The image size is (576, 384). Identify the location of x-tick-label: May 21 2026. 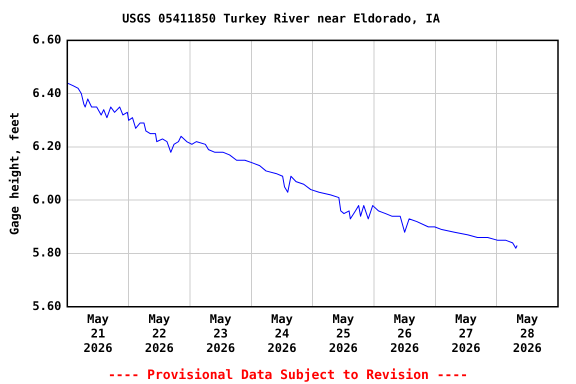
(98, 333).